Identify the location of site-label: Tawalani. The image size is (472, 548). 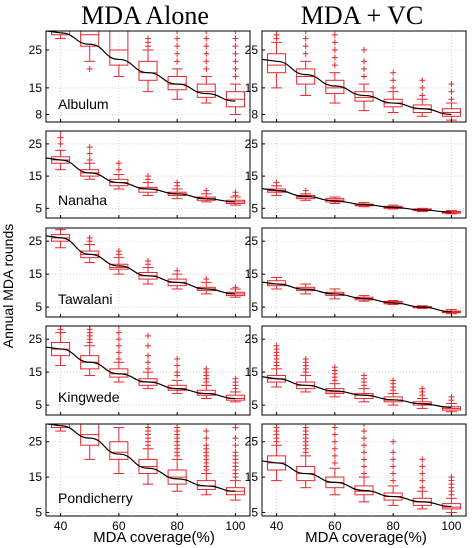
(85, 299).